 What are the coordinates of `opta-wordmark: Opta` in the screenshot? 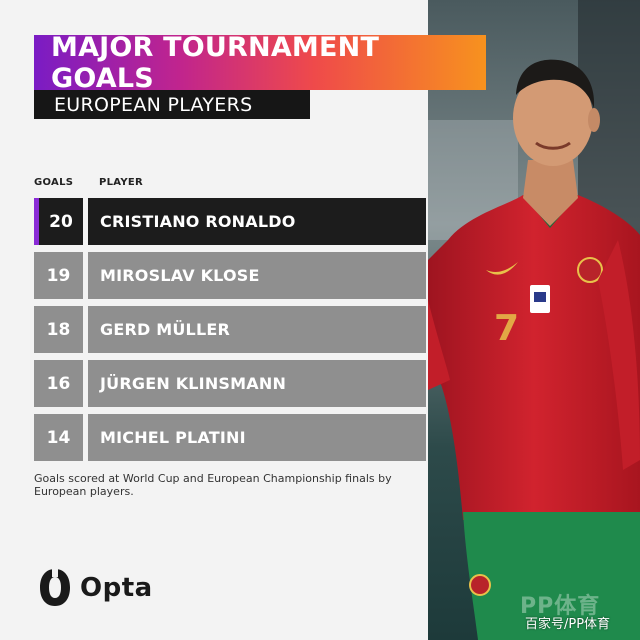 It's located at (116, 587).